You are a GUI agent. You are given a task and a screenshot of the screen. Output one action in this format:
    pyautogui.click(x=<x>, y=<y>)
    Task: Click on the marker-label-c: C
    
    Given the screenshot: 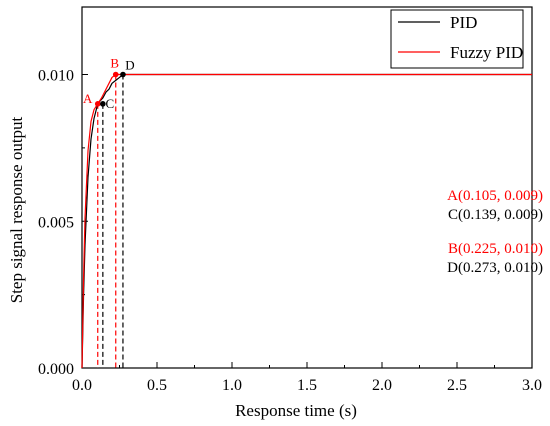 What is the action you would take?
    pyautogui.click(x=110, y=103)
    